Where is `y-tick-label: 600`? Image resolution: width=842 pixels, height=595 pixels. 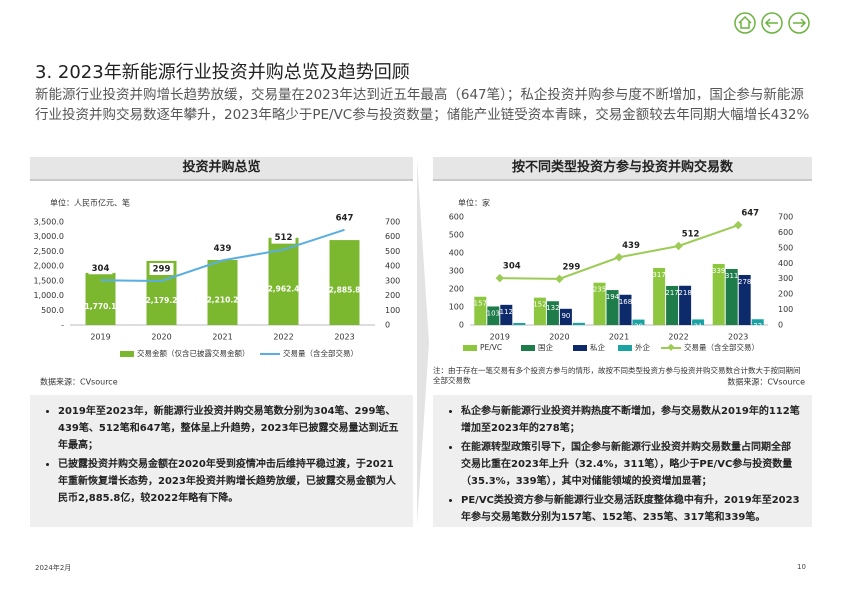
y-tick-label: 600 is located at coordinates (456, 217).